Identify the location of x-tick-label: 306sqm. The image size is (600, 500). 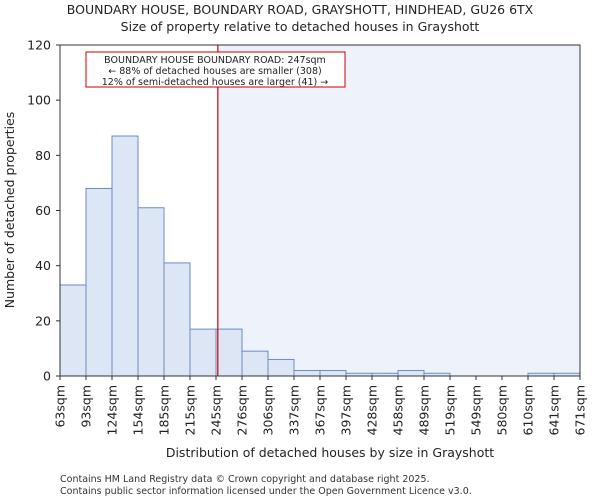
(268, 410).